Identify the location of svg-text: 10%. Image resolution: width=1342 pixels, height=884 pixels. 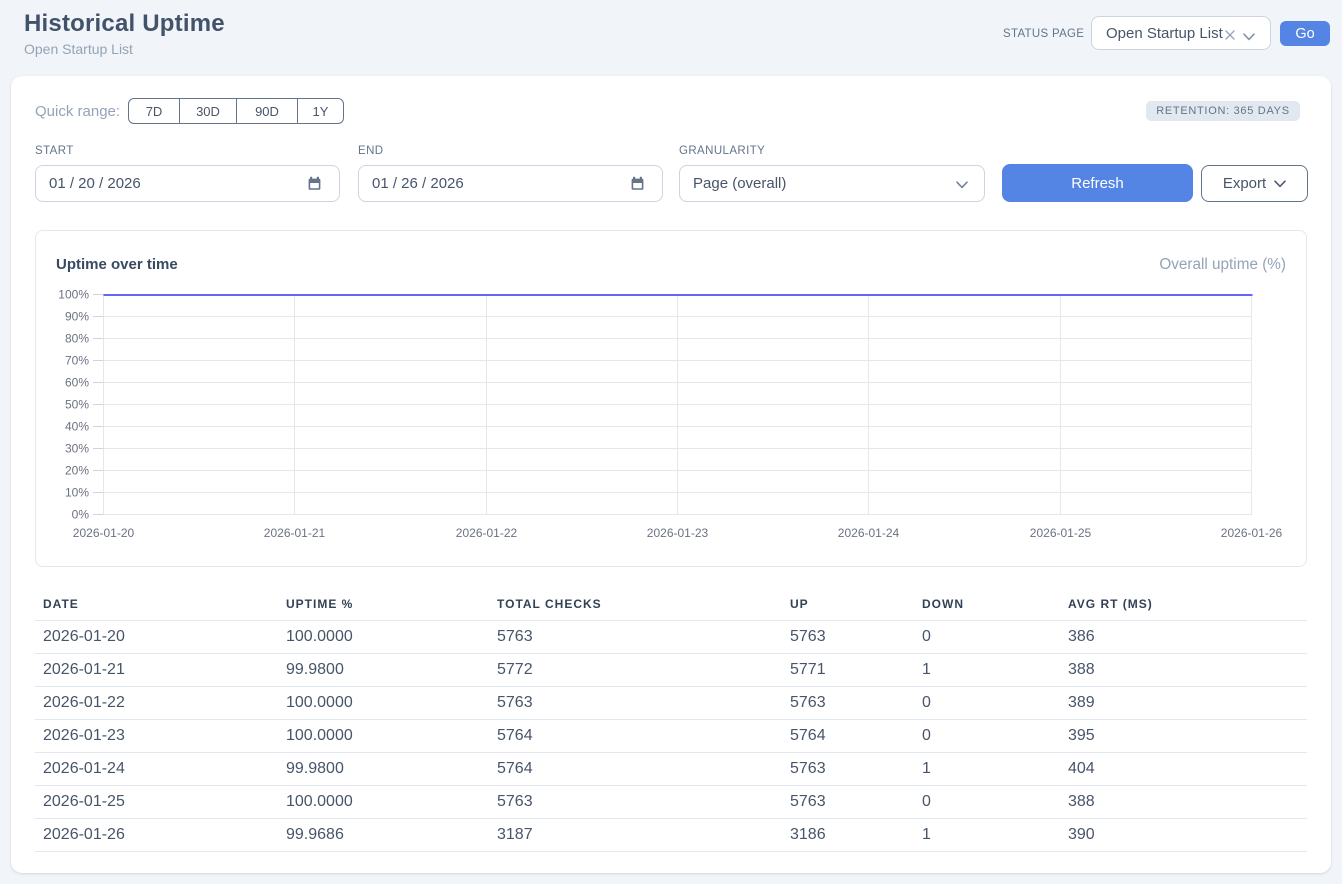
(77, 493).